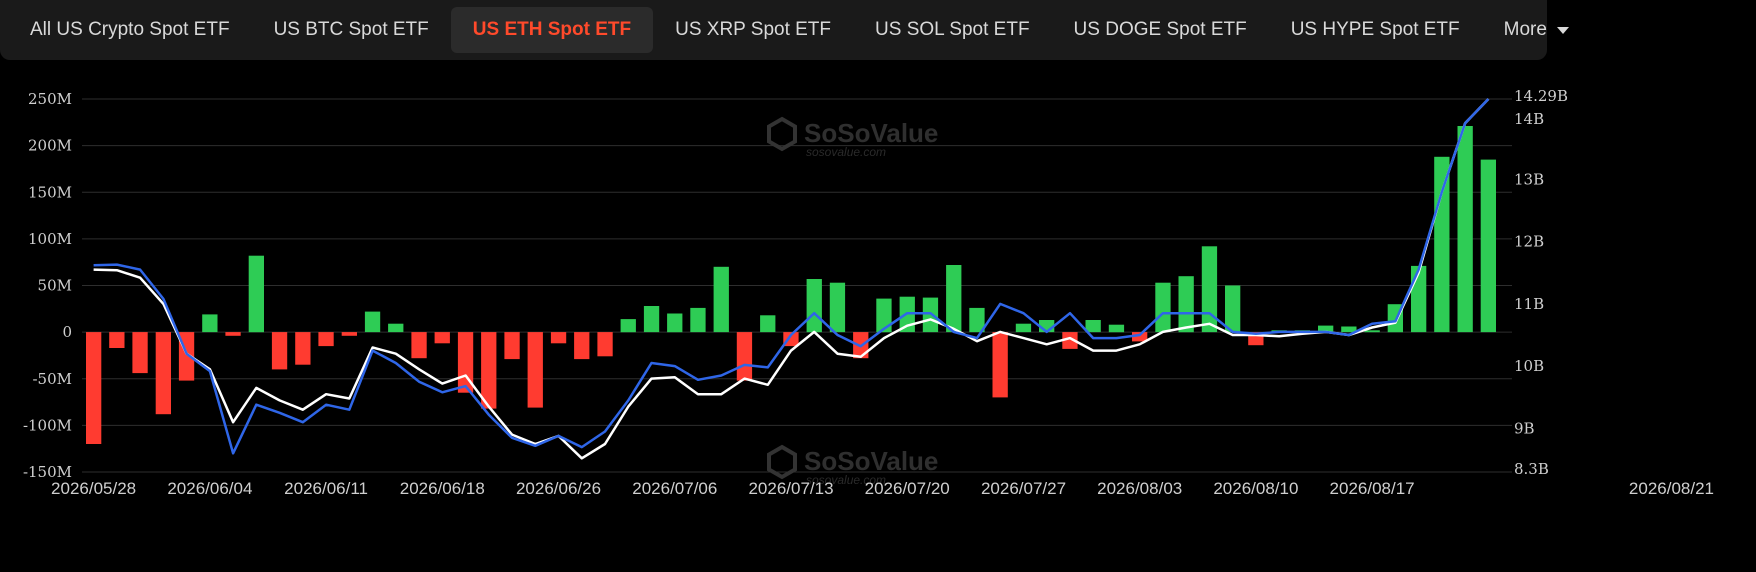  I want to click on more-dropdown: More, so click(1536, 30).